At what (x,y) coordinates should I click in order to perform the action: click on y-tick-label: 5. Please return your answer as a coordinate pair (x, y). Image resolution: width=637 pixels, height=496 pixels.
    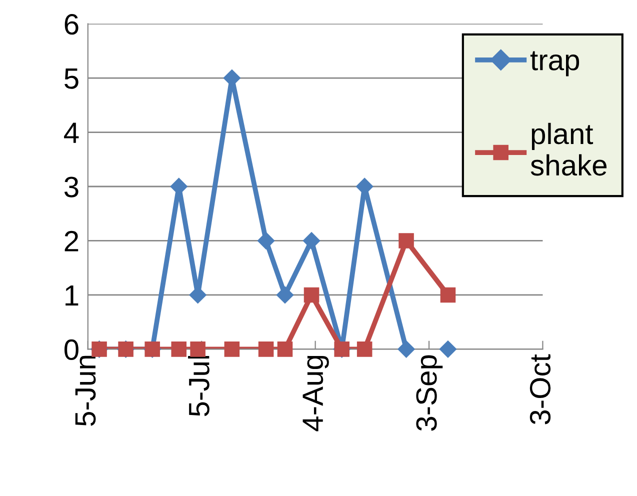
    Looking at the image, I should click on (71, 78).